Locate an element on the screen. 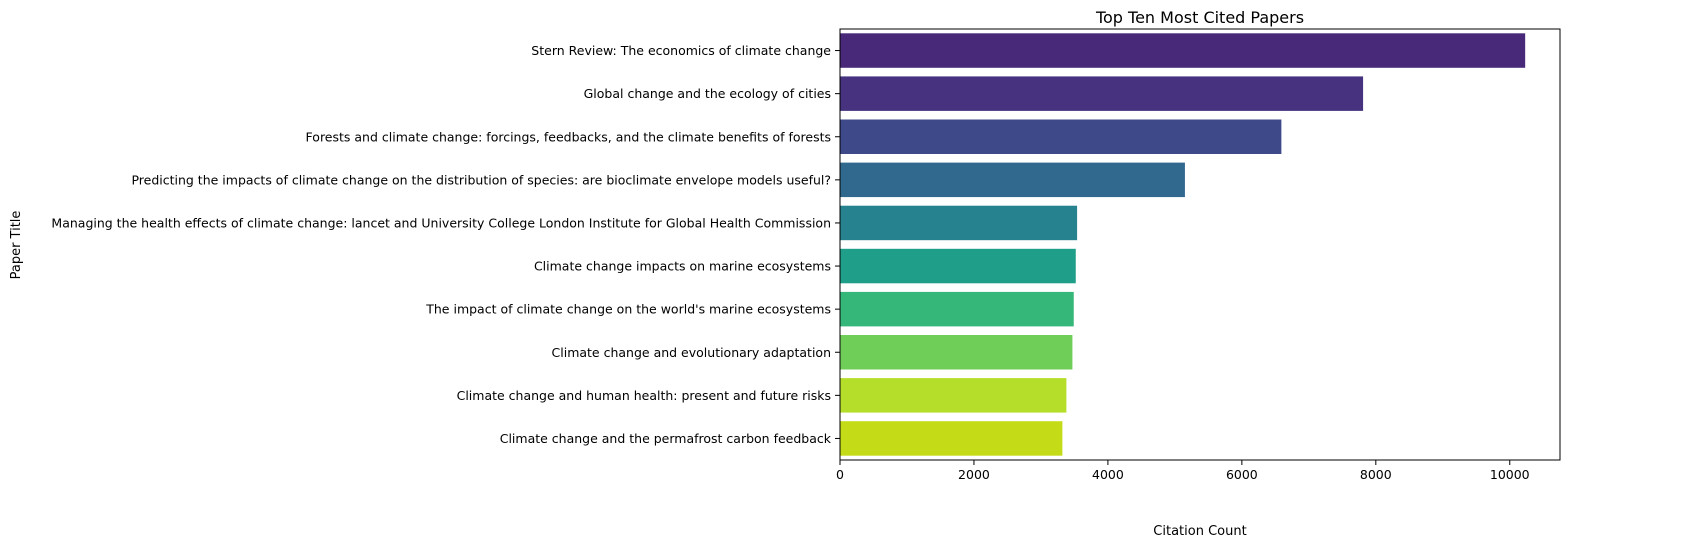  x-tick-label: 0 is located at coordinates (840, 474).